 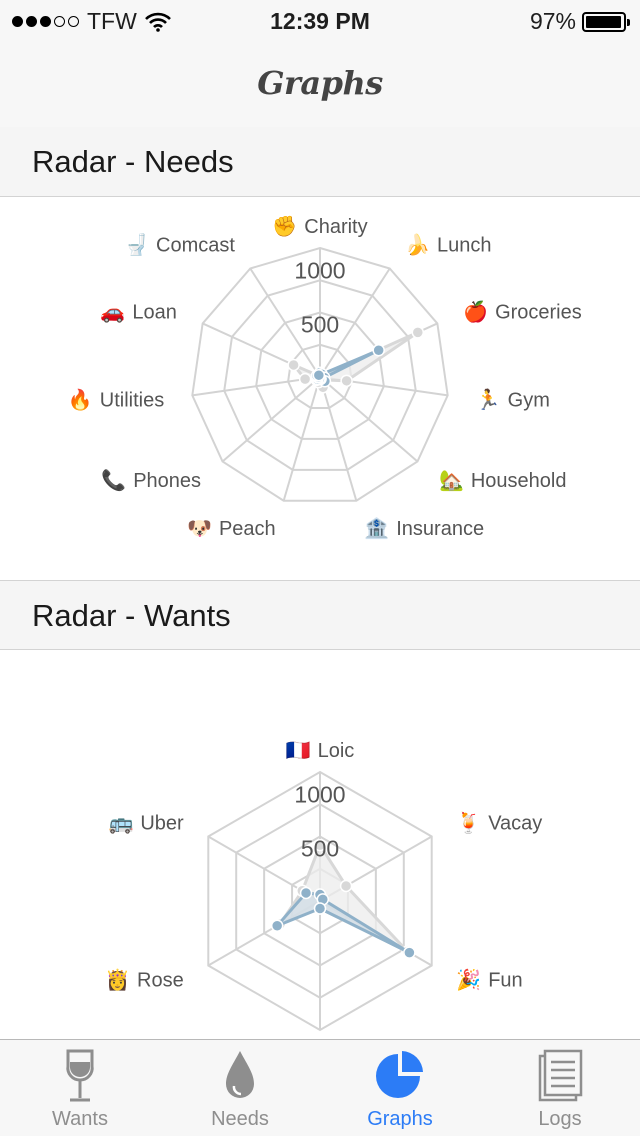 I want to click on category-icon: ✊, so click(x=284, y=226).